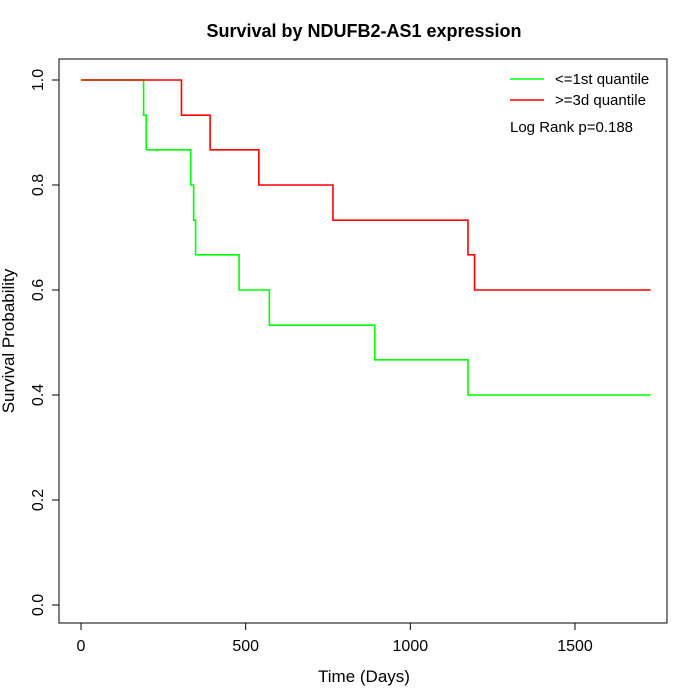  Describe the element at coordinates (45, 342) in the screenshot. I see `y-axis: 0.0 0.2 0.4 0.6 0.8 1.0` at that location.